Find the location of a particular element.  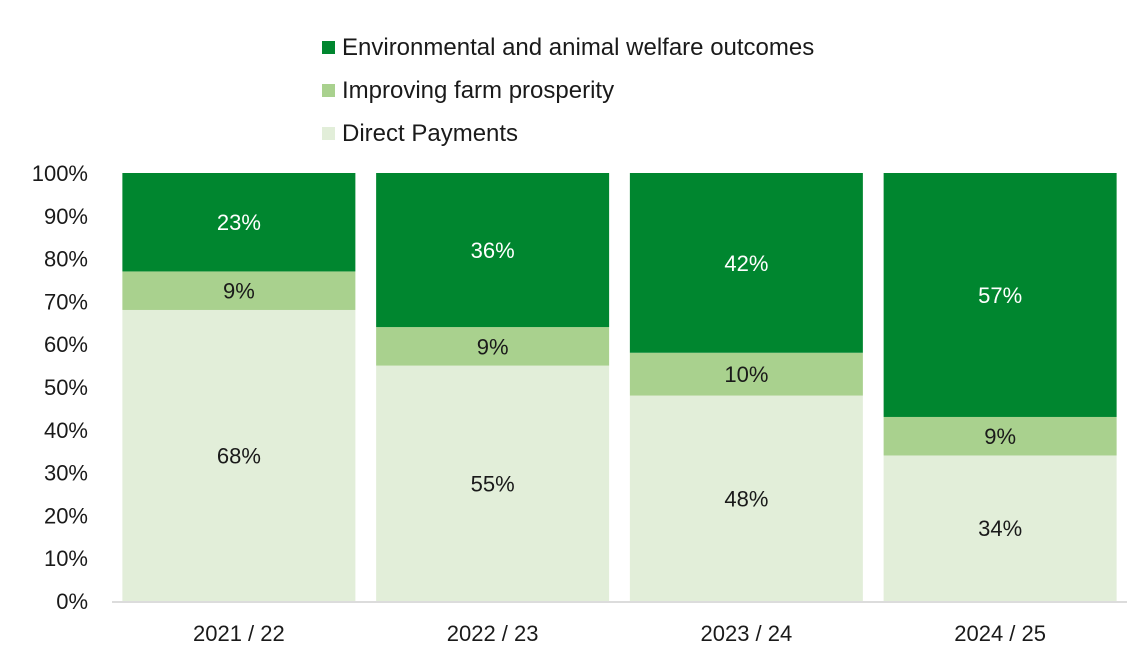

data-label: 42% is located at coordinates (746, 263).